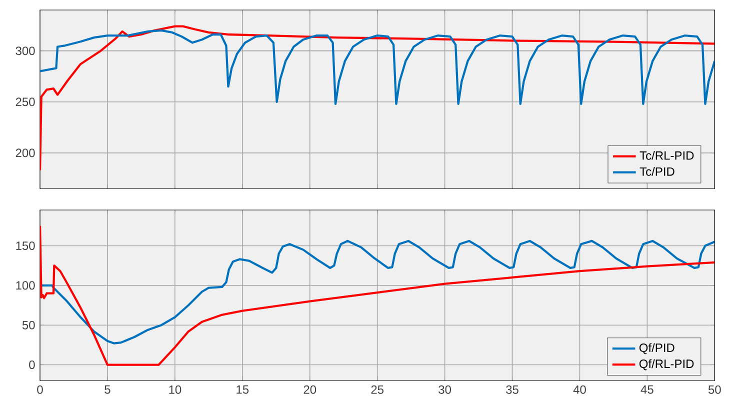 Image resolution: width=740 pixels, height=407 pixels. I want to click on y-tick-label: 100, so click(25, 285).